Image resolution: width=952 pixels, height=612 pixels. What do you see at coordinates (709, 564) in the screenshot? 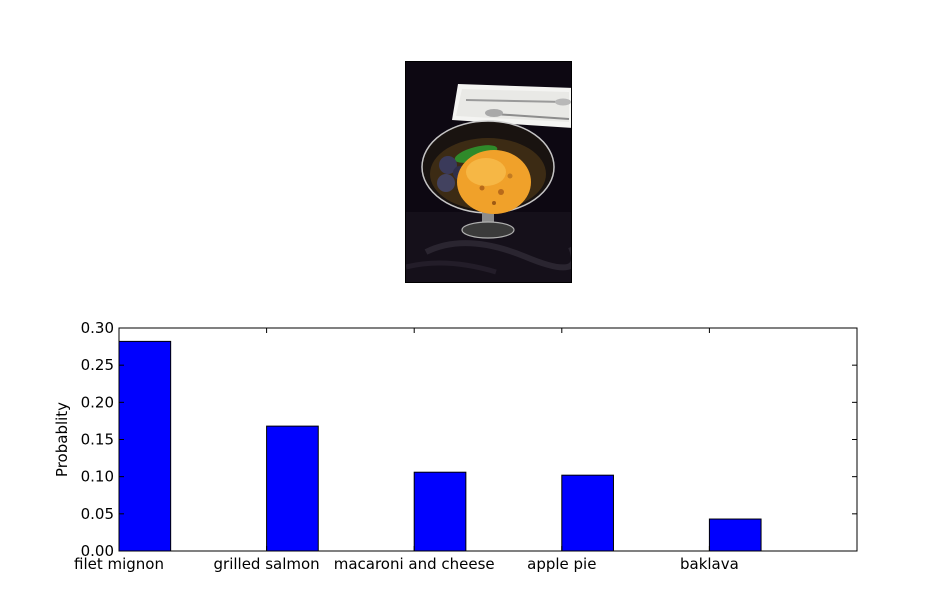
I see `x-tick-label: baklava` at bounding box center [709, 564].